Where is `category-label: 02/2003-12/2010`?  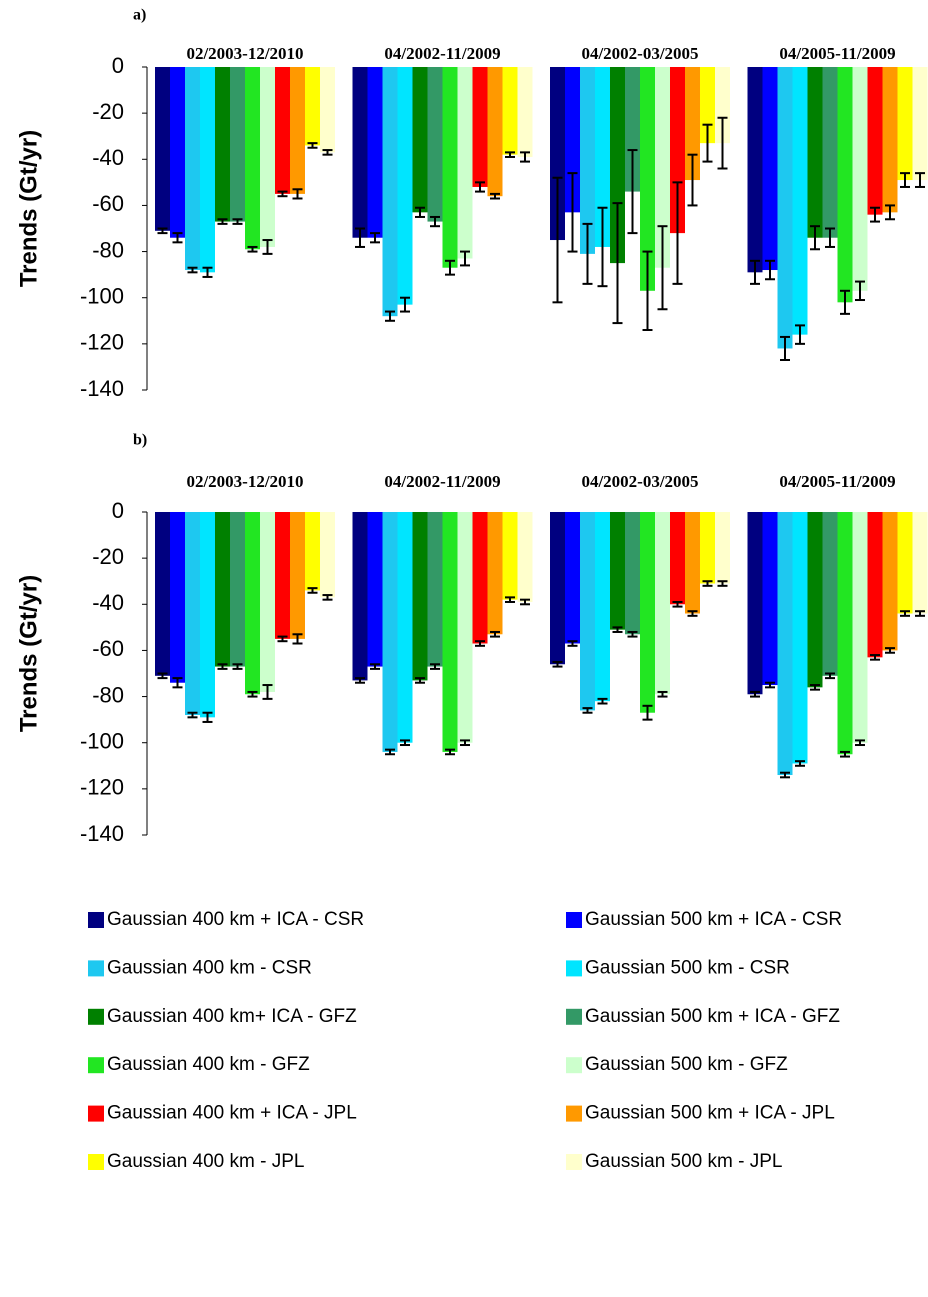
category-label: 02/2003-12/2010 is located at coordinates (244, 481).